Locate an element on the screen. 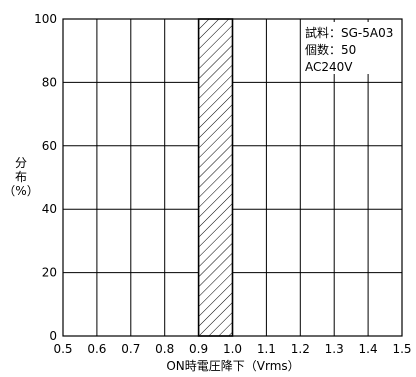  sample-info-line-2: 個数：50 is located at coordinates (330, 49).